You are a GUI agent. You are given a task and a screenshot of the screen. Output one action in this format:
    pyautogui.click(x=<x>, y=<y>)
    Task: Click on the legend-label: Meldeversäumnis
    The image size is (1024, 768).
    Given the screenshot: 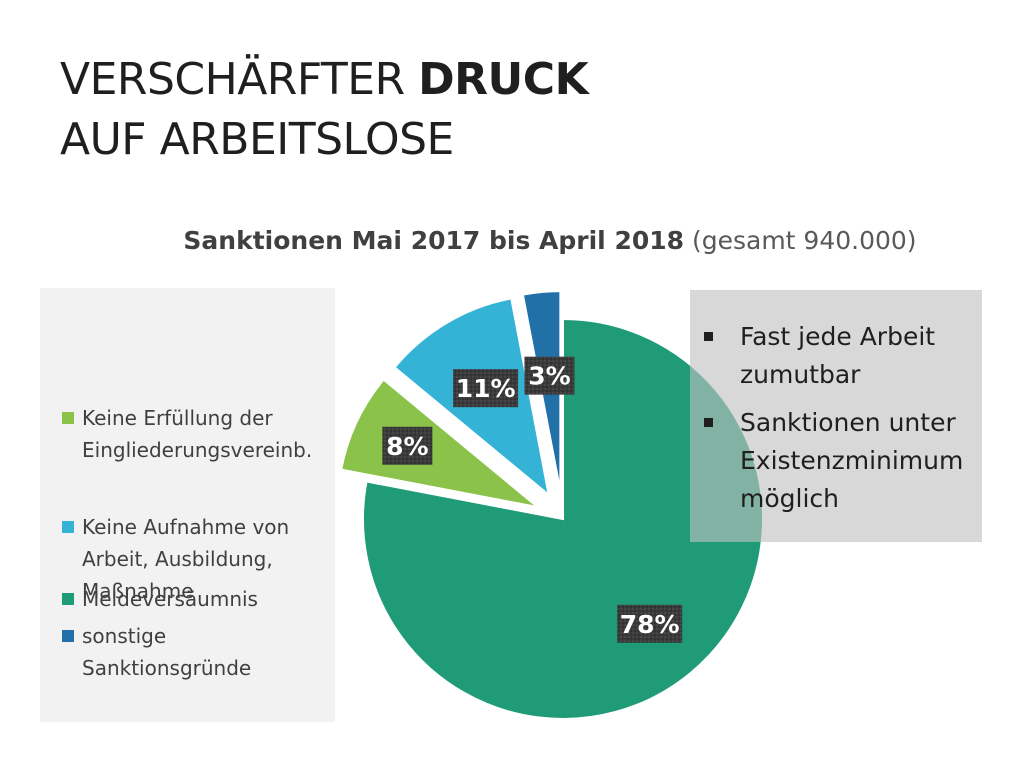 What is the action you would take?
    pyautogui.click(x=204, y=599)
    